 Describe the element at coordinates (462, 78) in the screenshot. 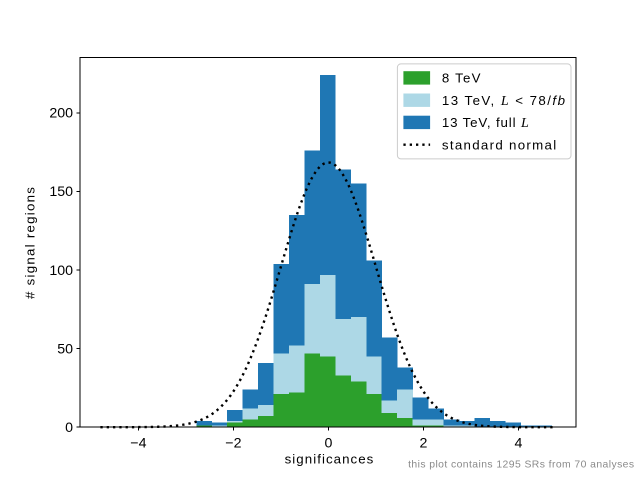

I see `svg-text: 8 TeV` at that location.